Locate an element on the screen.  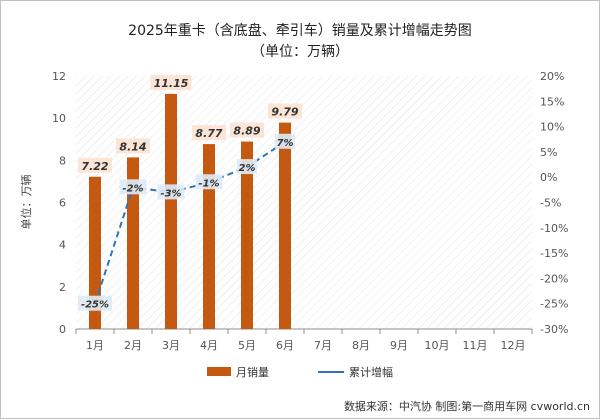
growth-value-label: -2% is located at coordinates (132, 188).